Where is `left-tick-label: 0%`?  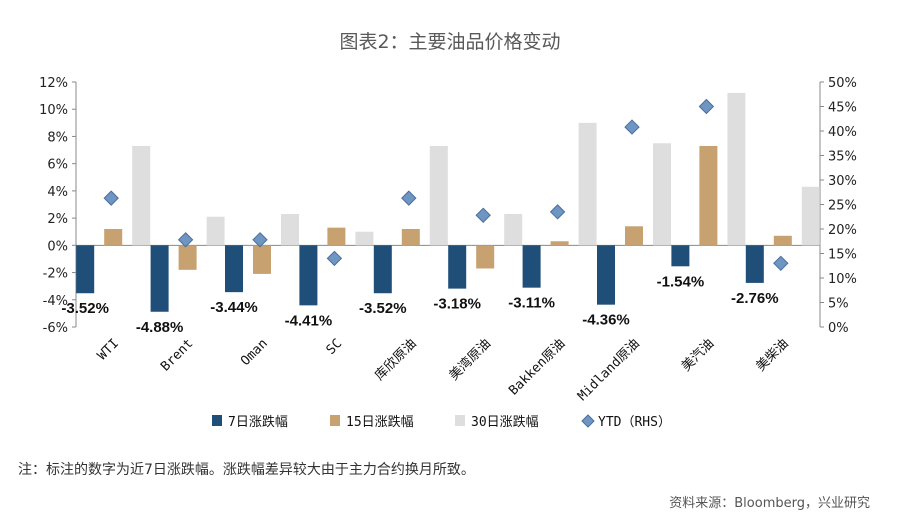 left-tick-label: 0% is located at coordinates (57, 246).